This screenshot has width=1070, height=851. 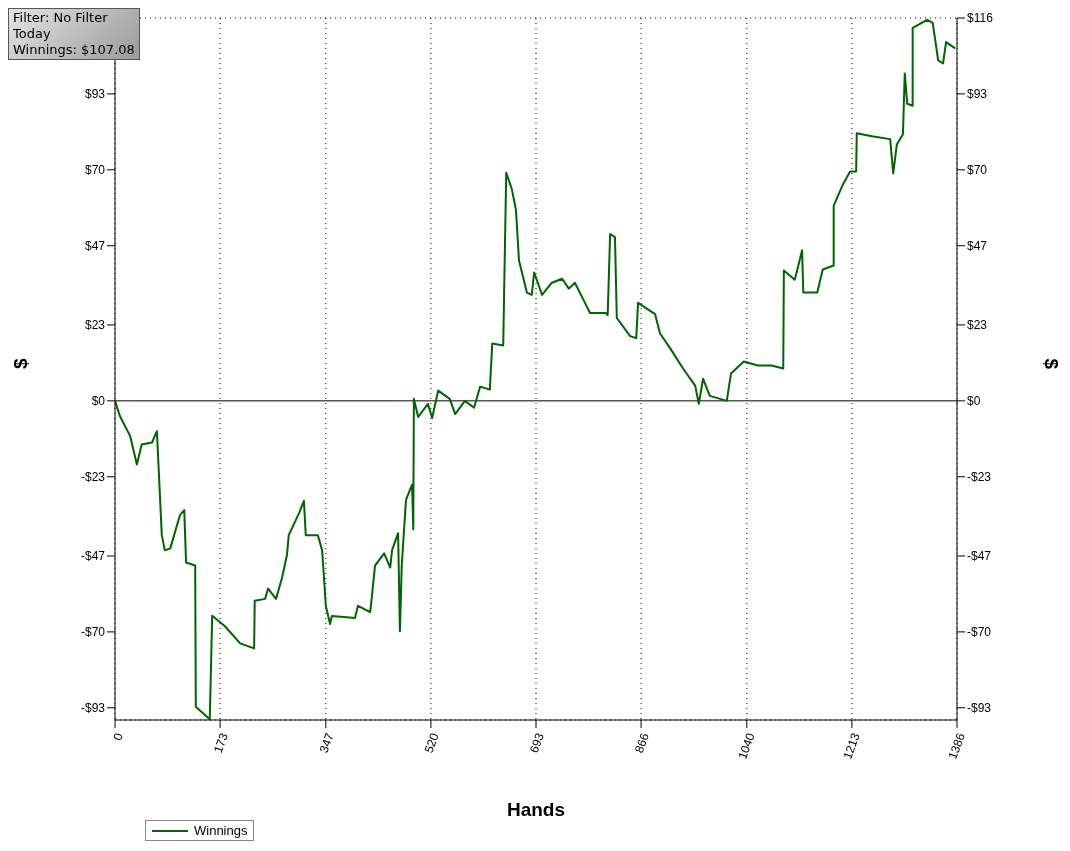 I want to click on x-tick-label: 1213, so click(x=851, y=746).